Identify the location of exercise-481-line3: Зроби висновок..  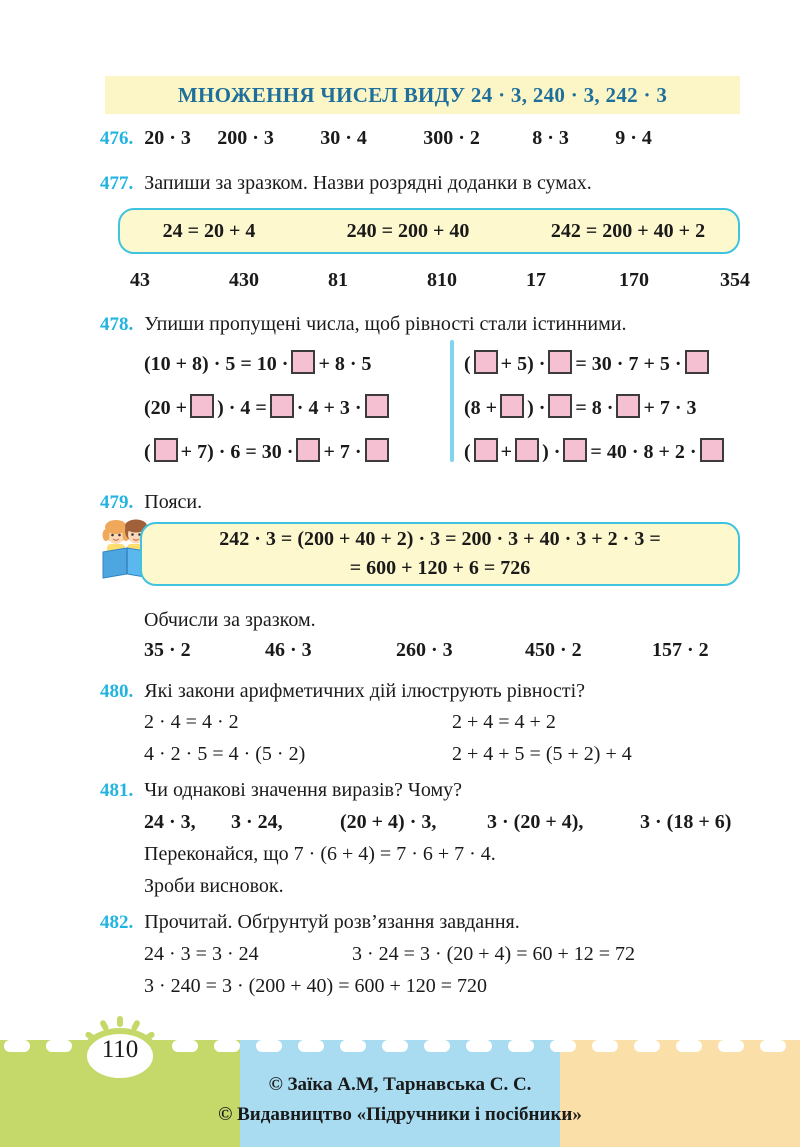
(214, 886).